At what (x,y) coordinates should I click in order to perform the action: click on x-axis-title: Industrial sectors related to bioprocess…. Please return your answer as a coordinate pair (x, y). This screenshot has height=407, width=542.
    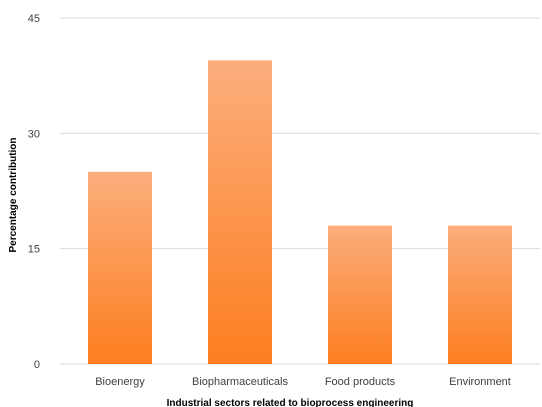
    Looking at the image, I should click on (290, 402).